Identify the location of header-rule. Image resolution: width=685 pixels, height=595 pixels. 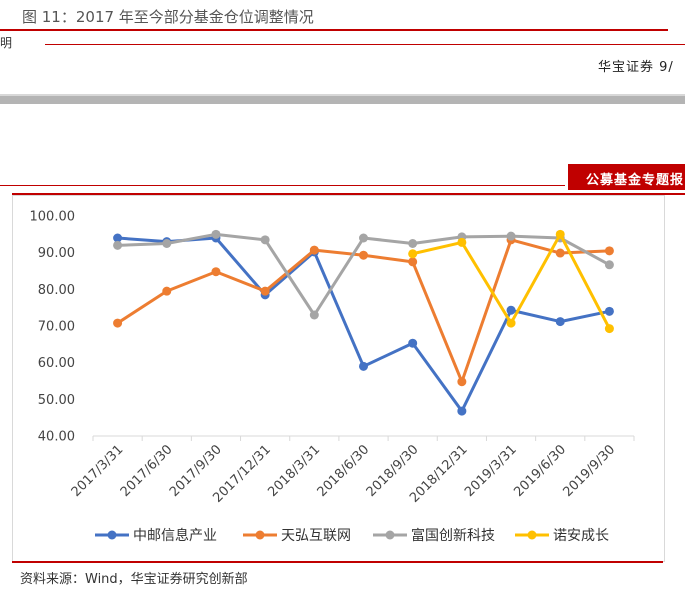
(365, 44).